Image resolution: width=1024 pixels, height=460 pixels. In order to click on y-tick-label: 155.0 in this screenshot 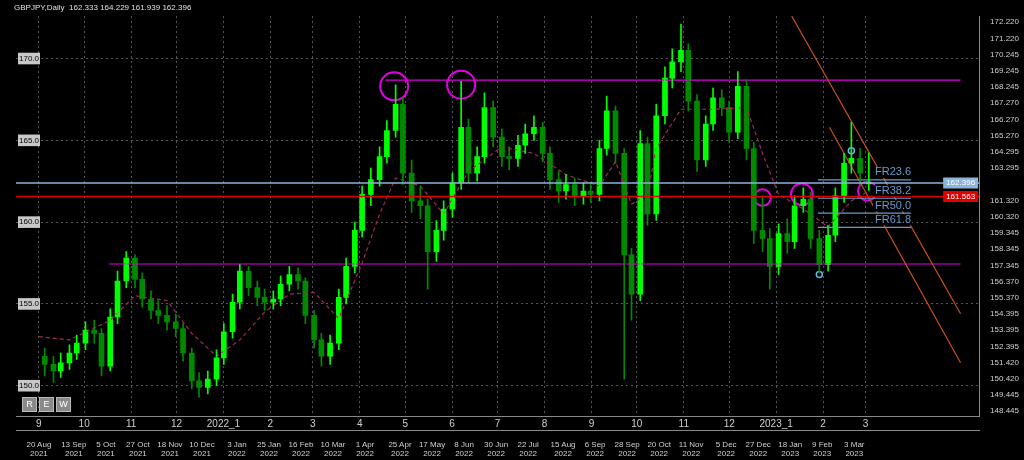, I will do `click(29, 304)`.